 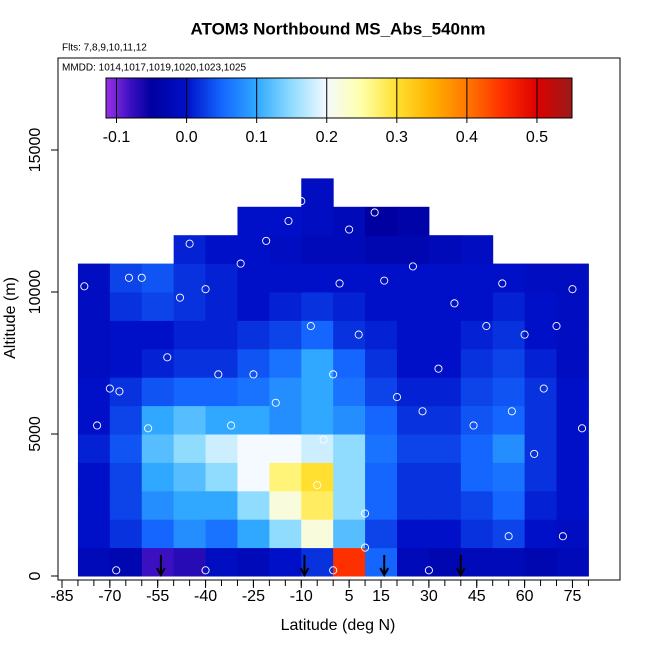 I want to click on subtitle: Flts: 7,8,9,10,11,12, so click(x=104, y=48).